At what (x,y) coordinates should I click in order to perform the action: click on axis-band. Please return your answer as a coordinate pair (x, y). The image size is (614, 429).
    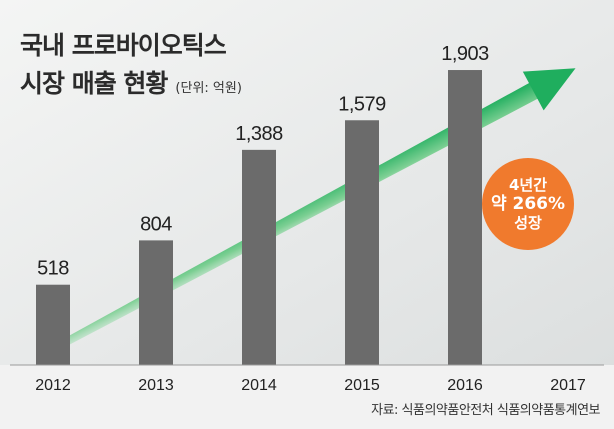
    Looking at the image, I should click on (307, 397).